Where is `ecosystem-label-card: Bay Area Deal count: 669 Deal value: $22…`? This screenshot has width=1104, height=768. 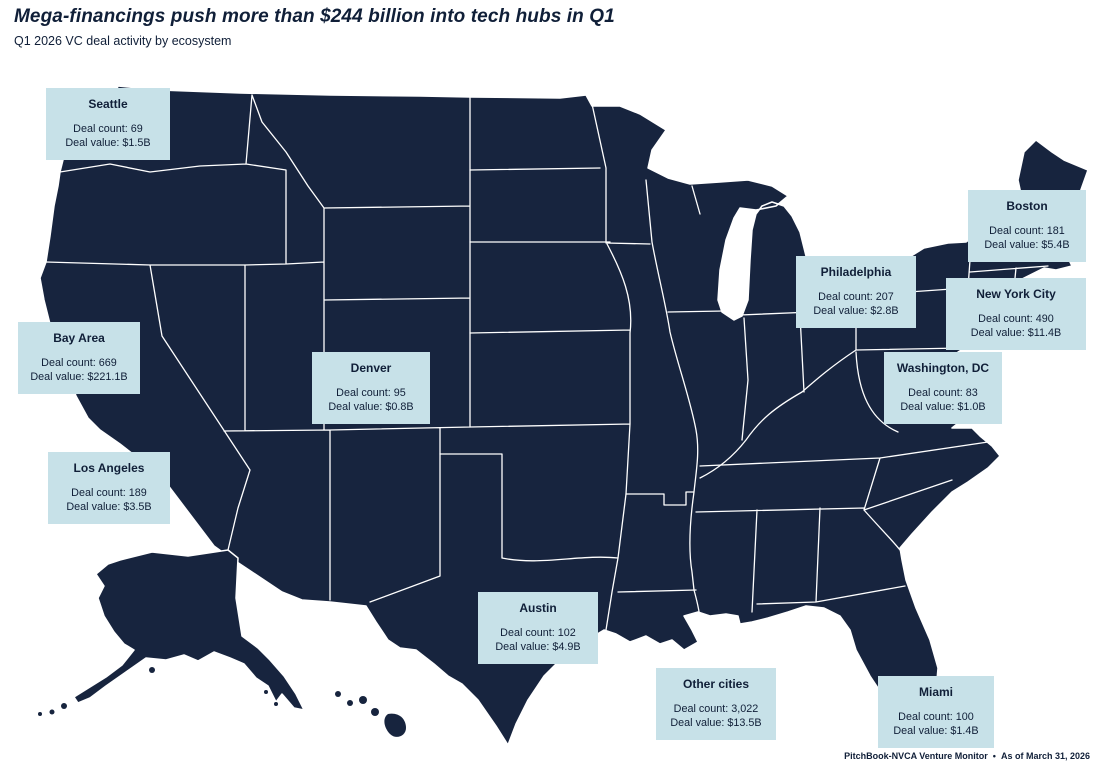 ecosystem-label-card: Bay Area Deal count: 669 Deal value: $22… is located at coordinates (79, 358).